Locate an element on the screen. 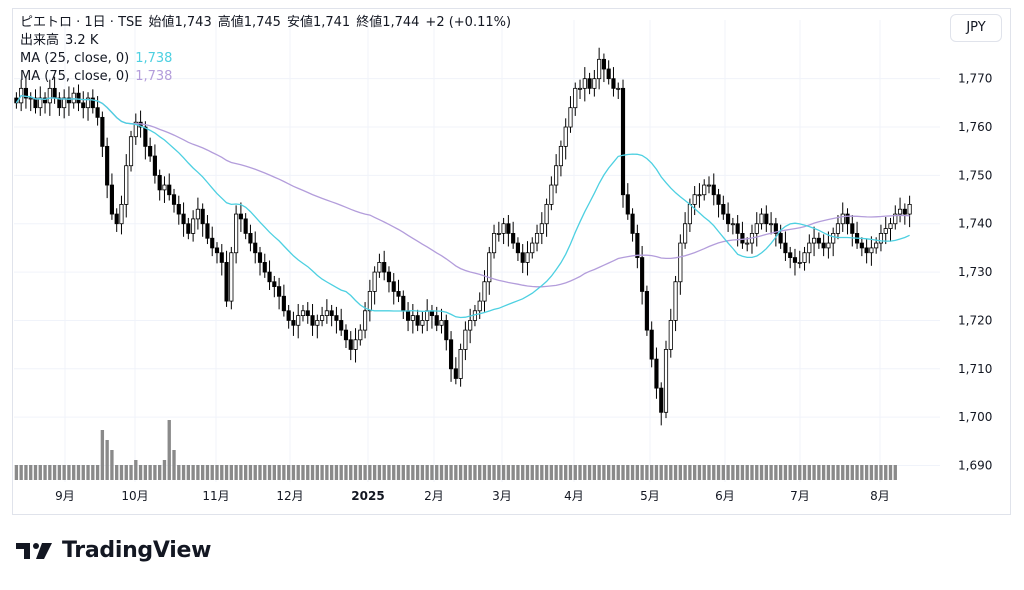 This screenshot has width=1024, height=590. symbol-title: ピエトロ · 1日 · TSE is located at coordinates (81, 22).